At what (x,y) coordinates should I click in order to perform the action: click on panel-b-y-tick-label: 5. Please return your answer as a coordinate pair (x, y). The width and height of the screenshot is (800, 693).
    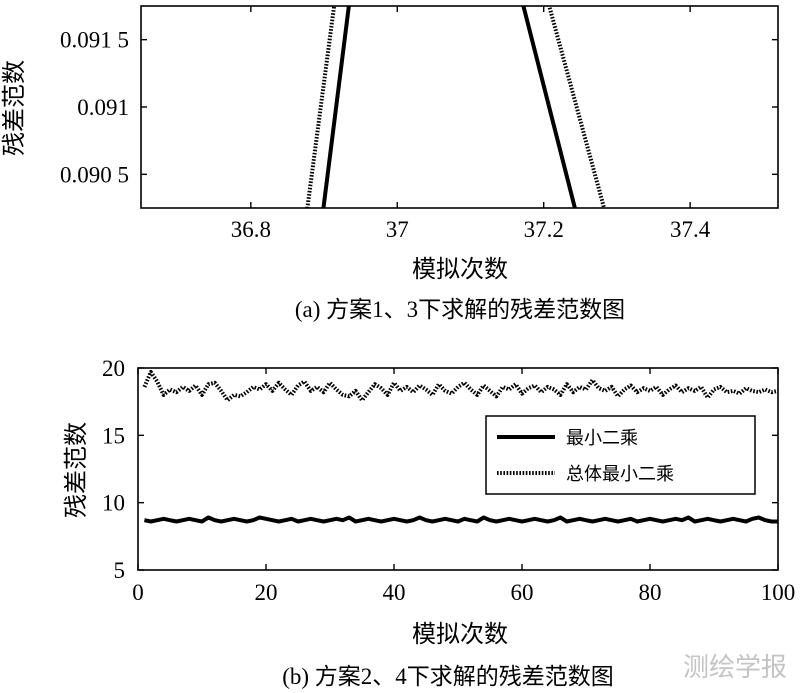
    Looking at the image, I should click on (120, 570).